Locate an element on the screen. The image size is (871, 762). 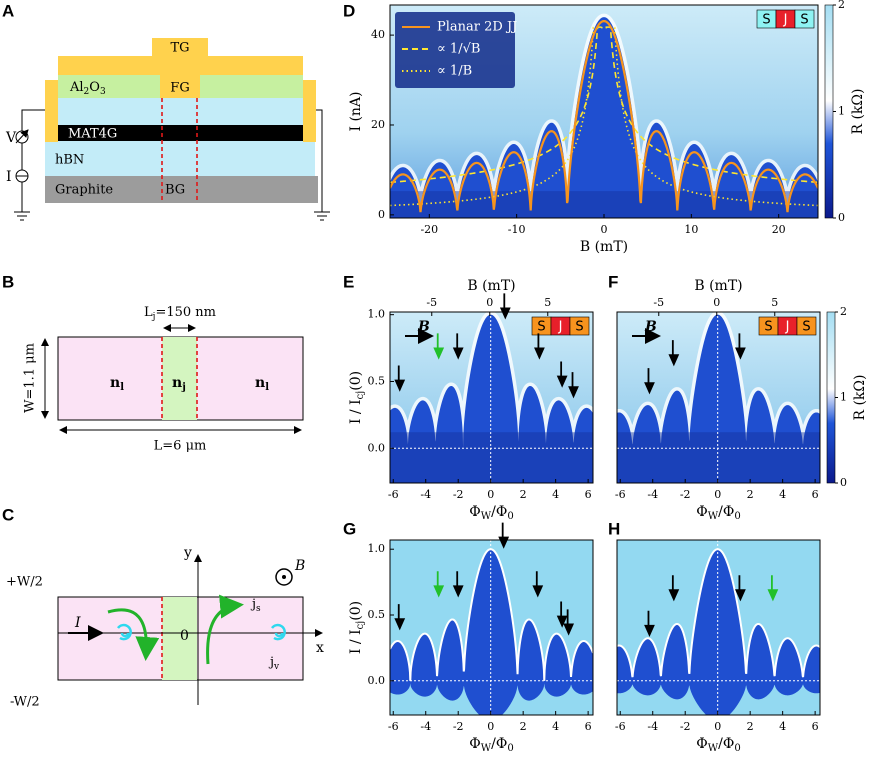
y-axis-label: I (nA) is located at coordinates (356, 111).